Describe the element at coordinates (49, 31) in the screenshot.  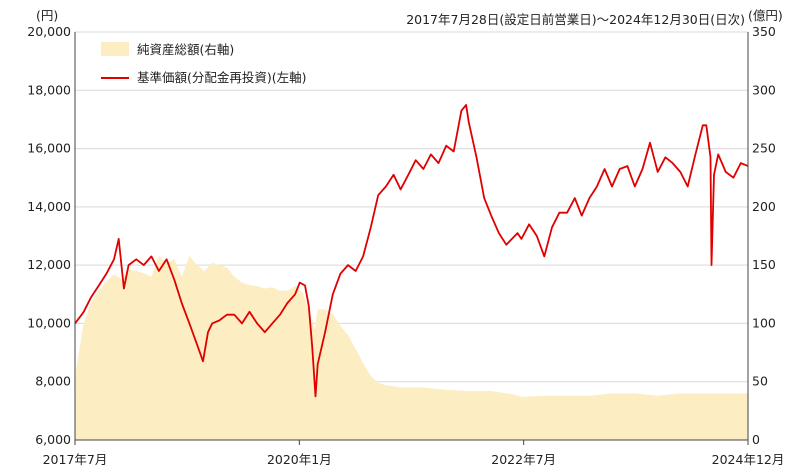
I see `left-tick-label: 20,000` at that location.